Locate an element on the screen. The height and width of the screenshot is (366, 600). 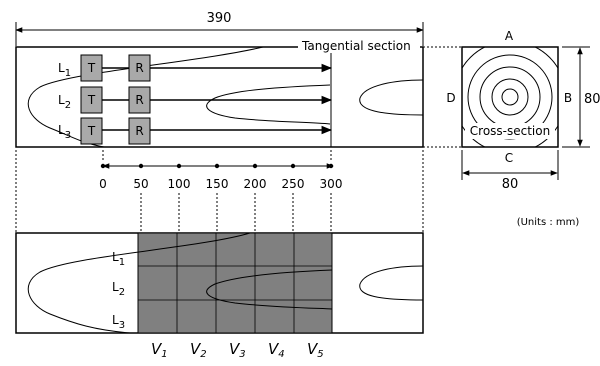
position-scale: 0 50 100 150 200 250 300 is located at coordinates (221, 177).